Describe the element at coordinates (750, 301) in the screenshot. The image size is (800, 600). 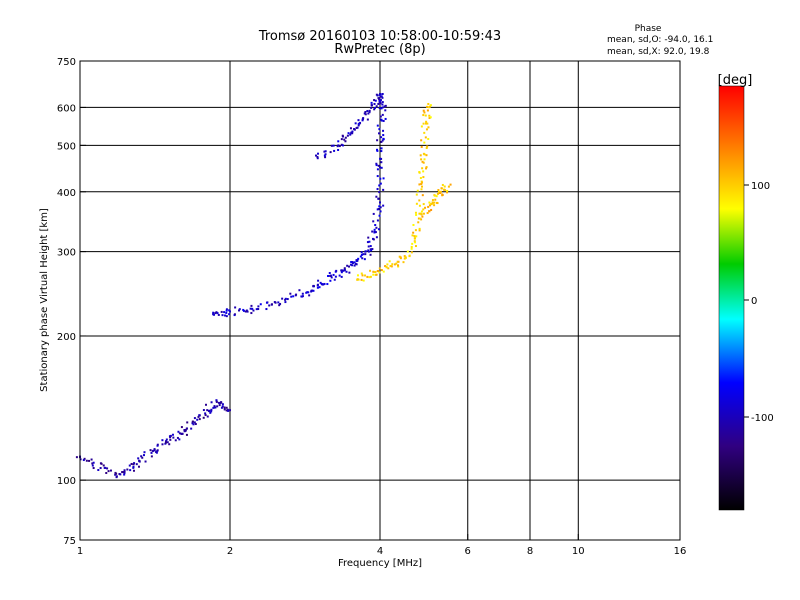
I see `colorbar-tick-0: 0` at that location.